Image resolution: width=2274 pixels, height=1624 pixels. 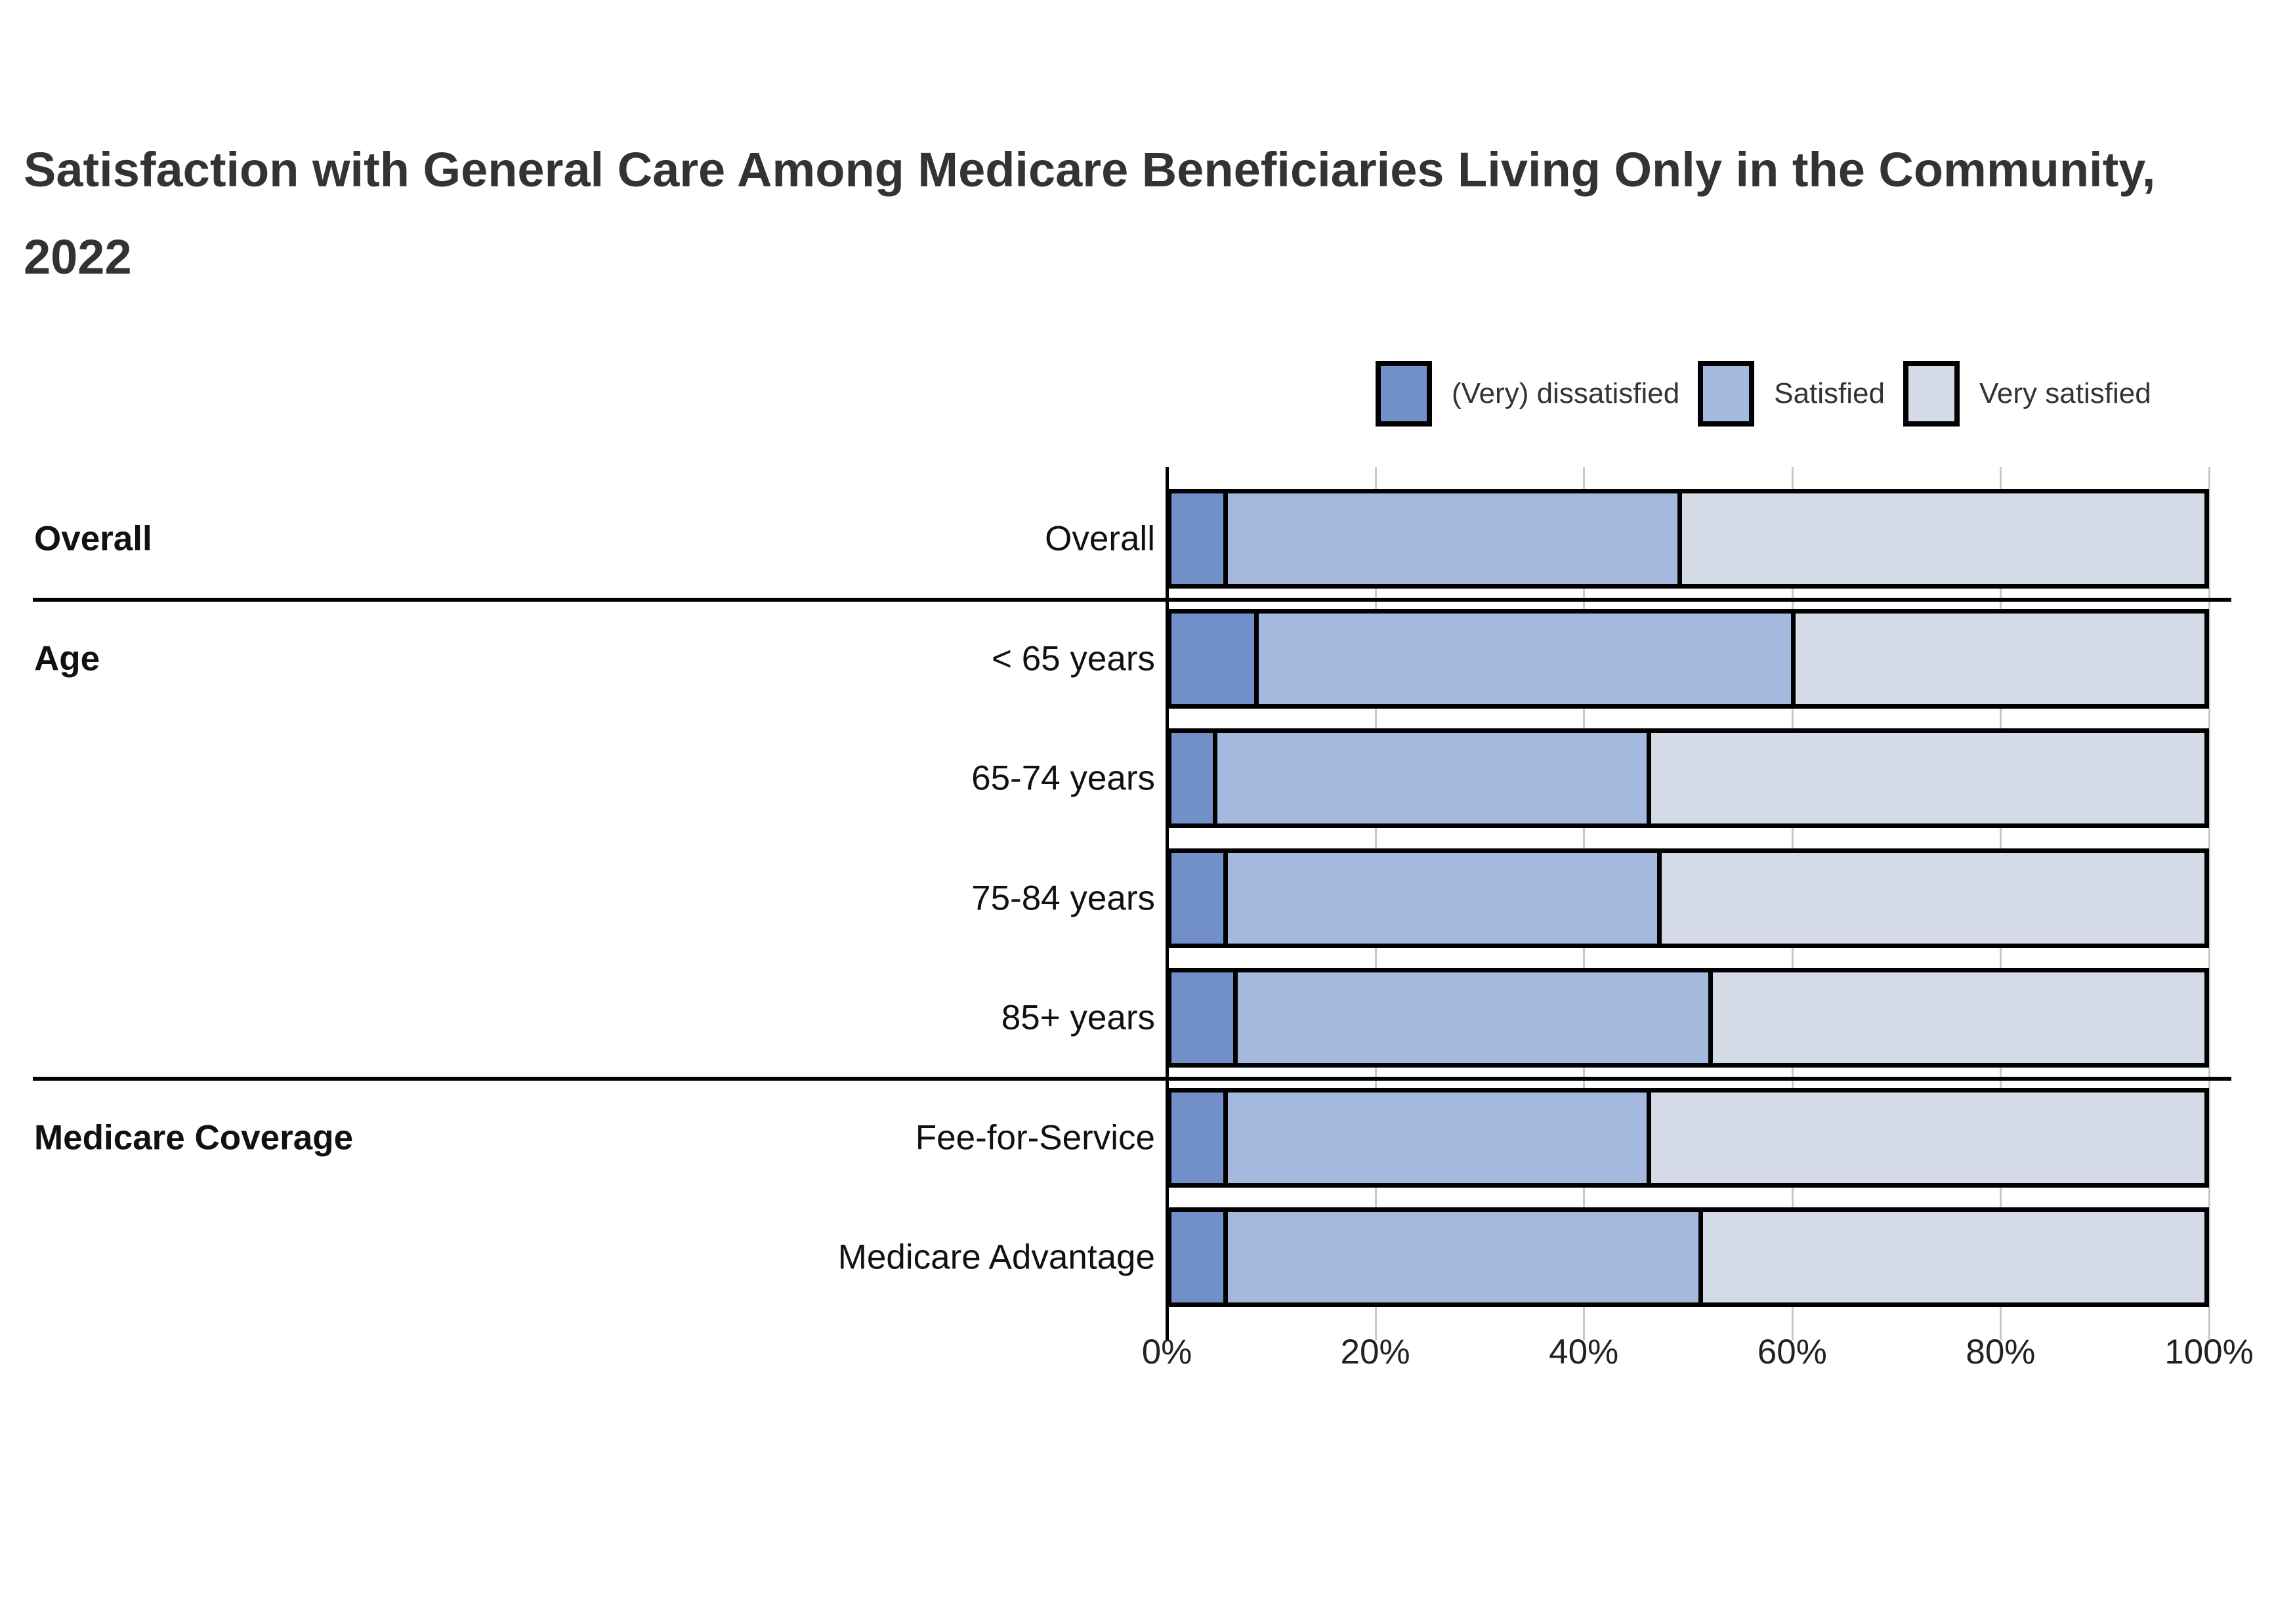 What do you see at coordinates (1726, 394) in the screenshot?
I see `legend-swatch-satisfied-icon` at bounding box center [1726, 394].